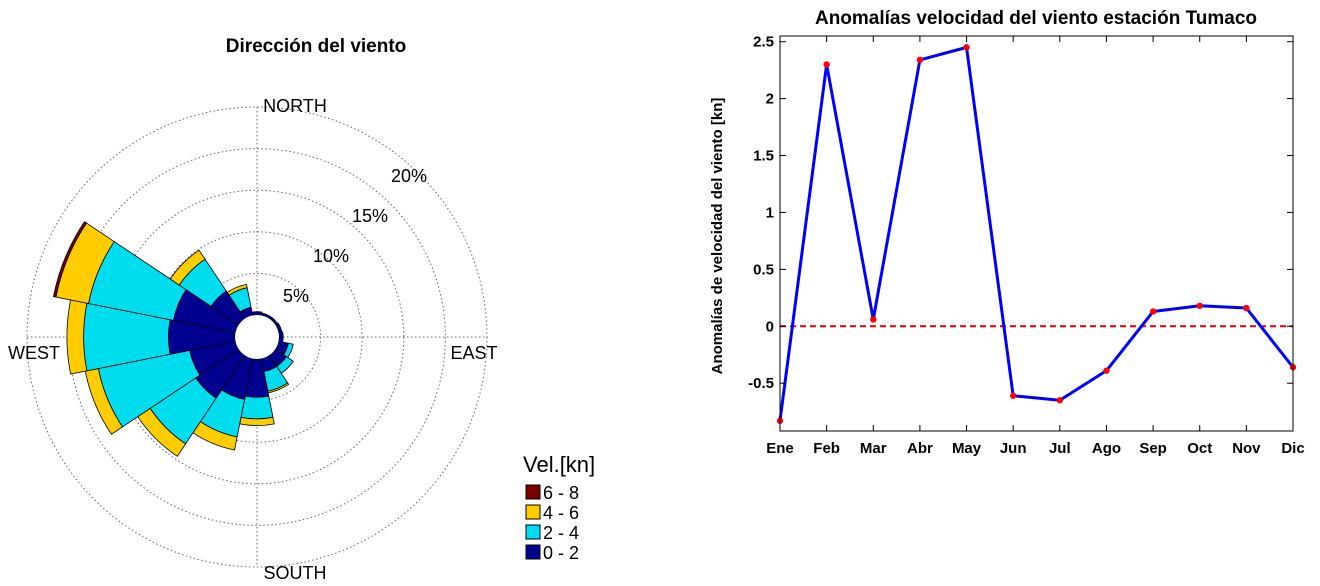  I want to click on compass-north-label: NORTH, so click(295, 106).